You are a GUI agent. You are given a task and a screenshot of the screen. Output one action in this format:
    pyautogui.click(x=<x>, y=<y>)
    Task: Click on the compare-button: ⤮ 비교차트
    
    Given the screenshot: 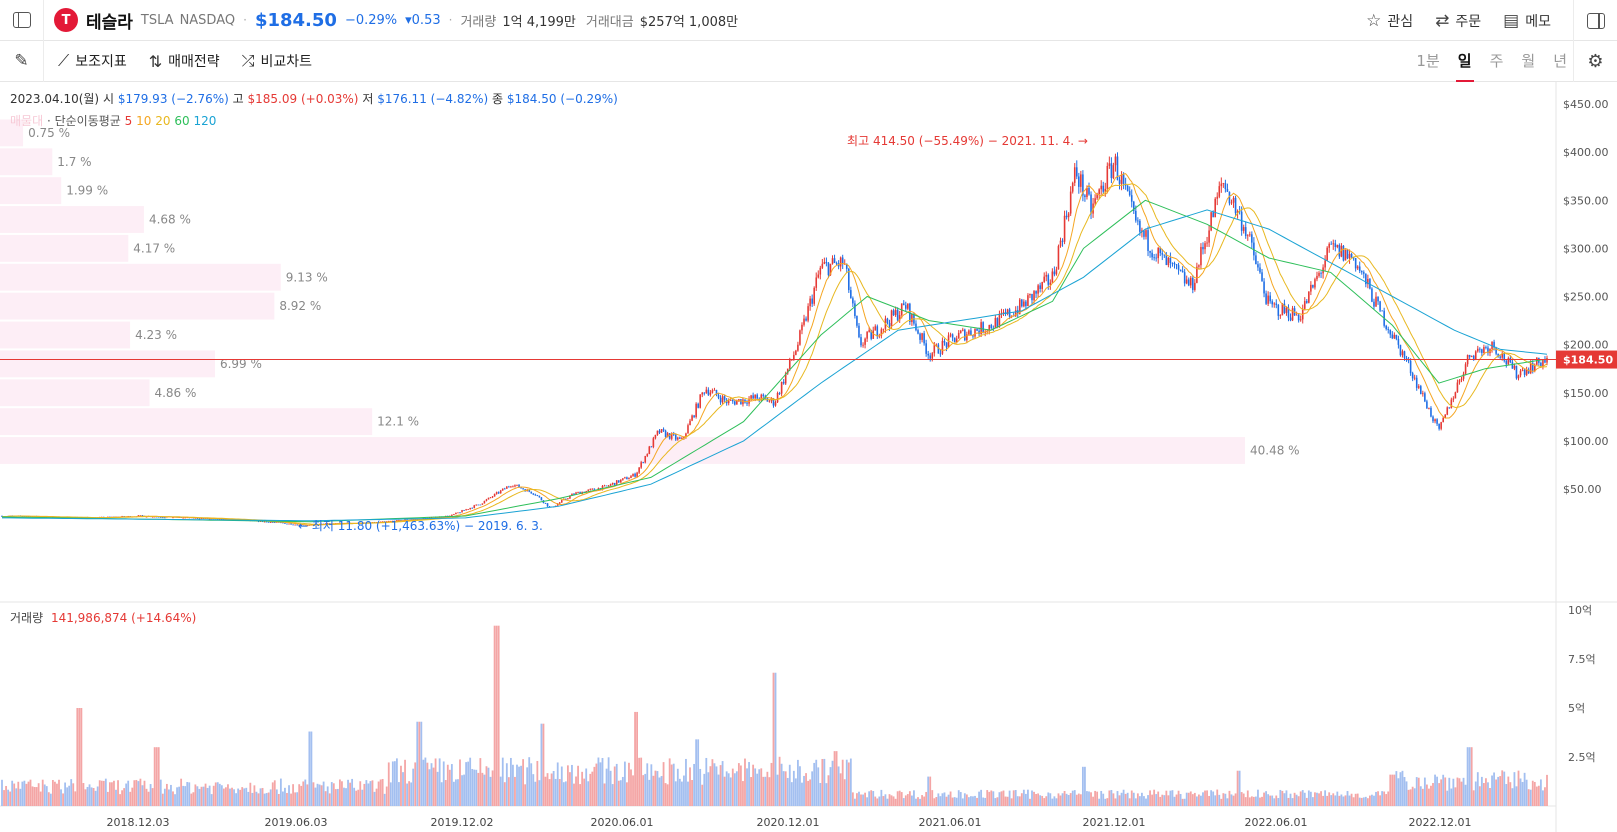 What is the action you would take?
    pyautogui.click(x=277, y=61)
    